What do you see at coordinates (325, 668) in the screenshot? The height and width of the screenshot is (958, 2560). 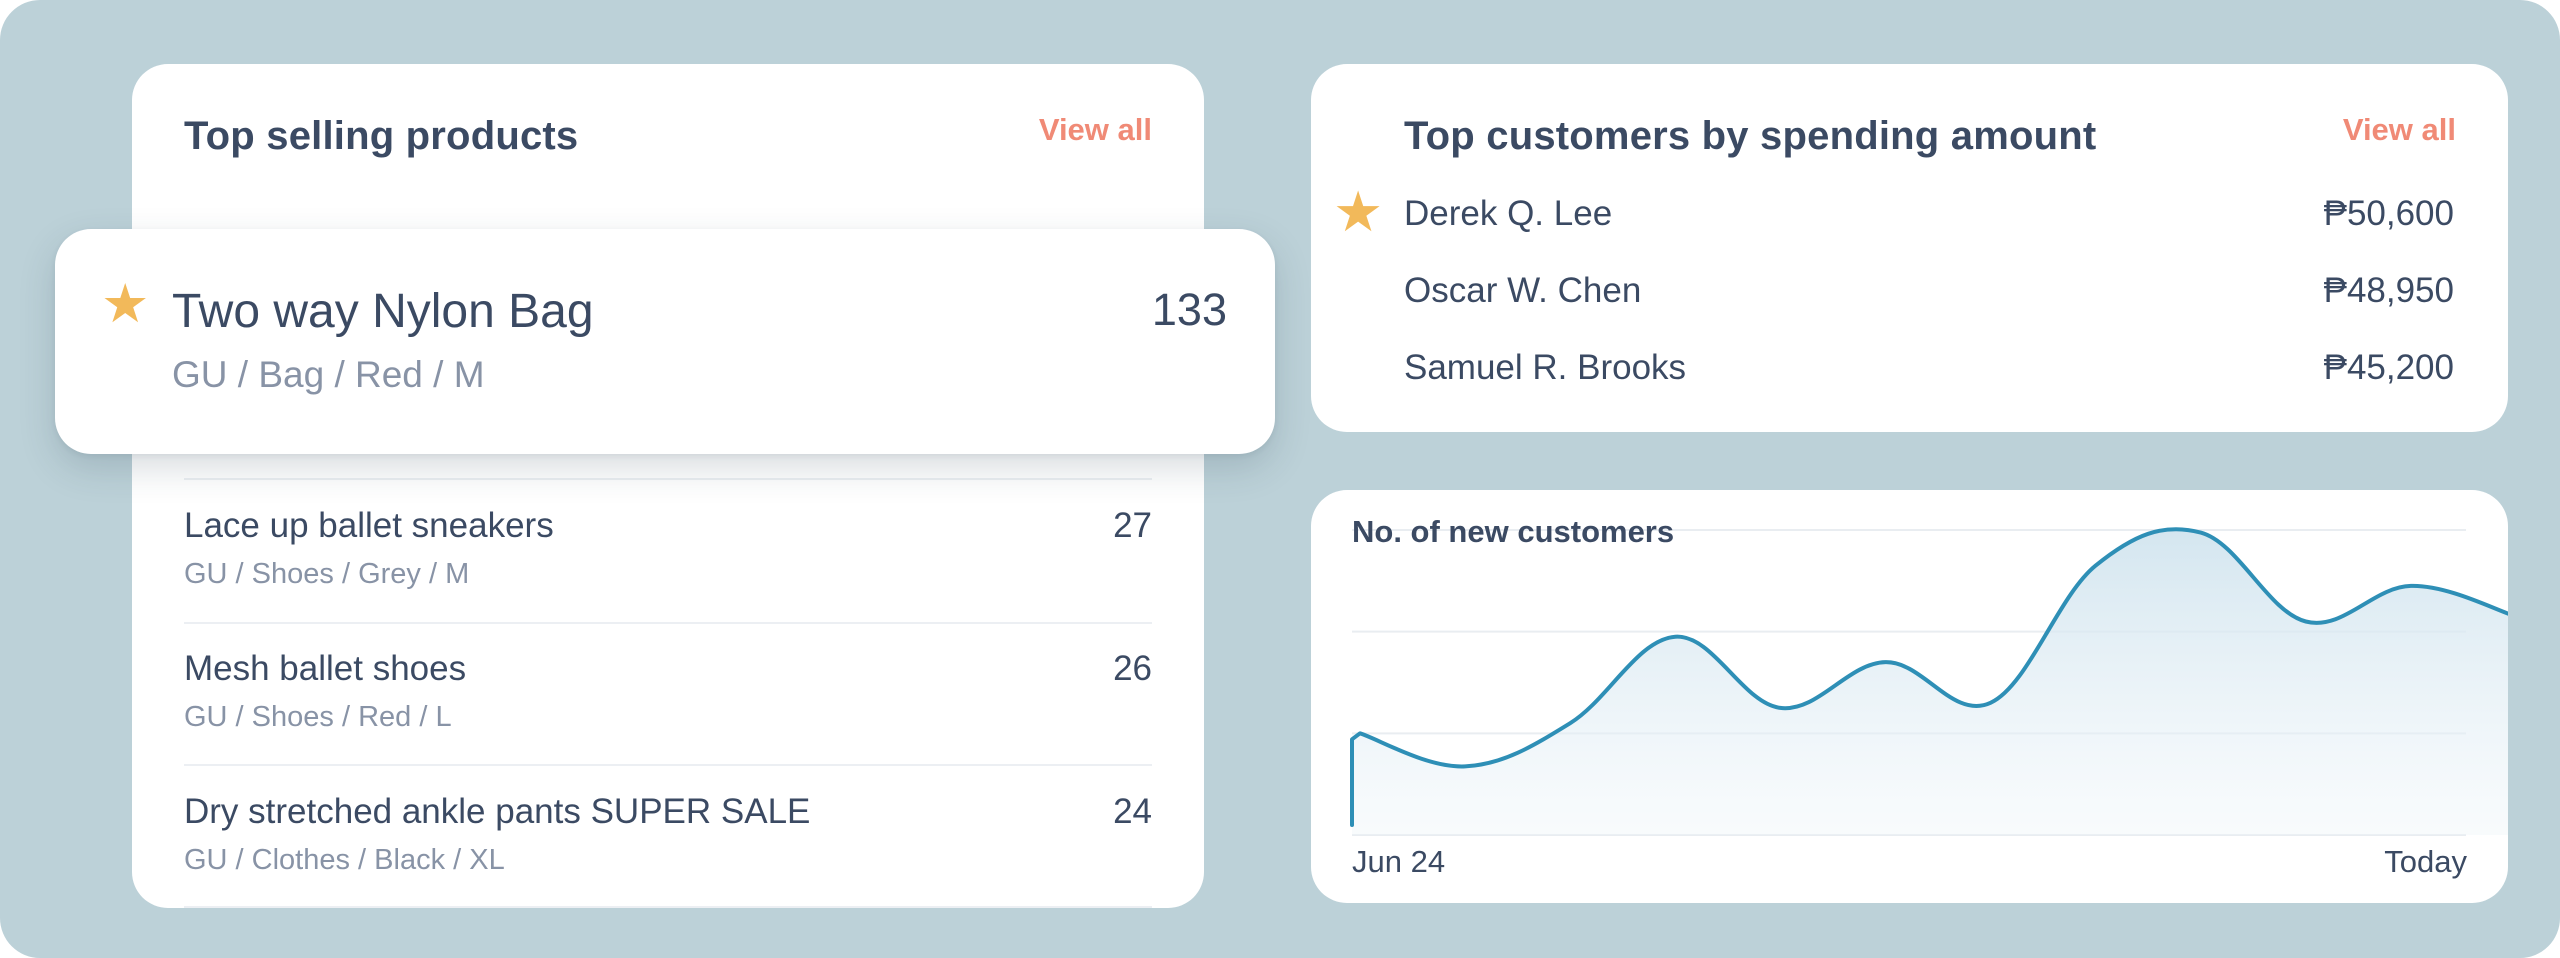 I see `product-name: Mesh ballet shoes` at bounding box center [325, 668].